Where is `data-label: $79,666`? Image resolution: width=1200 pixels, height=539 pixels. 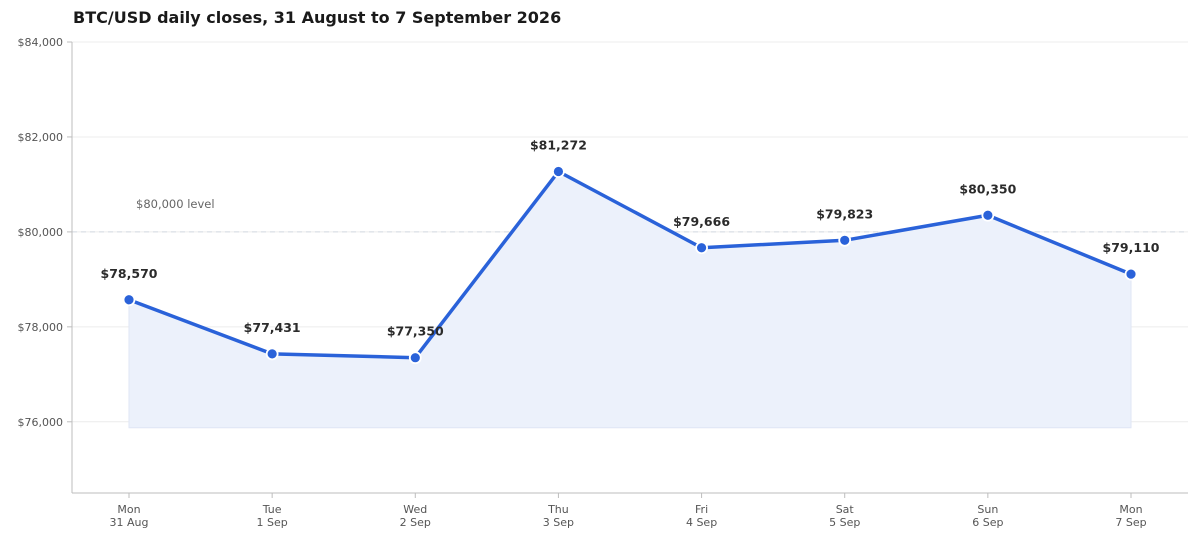
data-label: $79,666 is located at coordinates (701, 221).